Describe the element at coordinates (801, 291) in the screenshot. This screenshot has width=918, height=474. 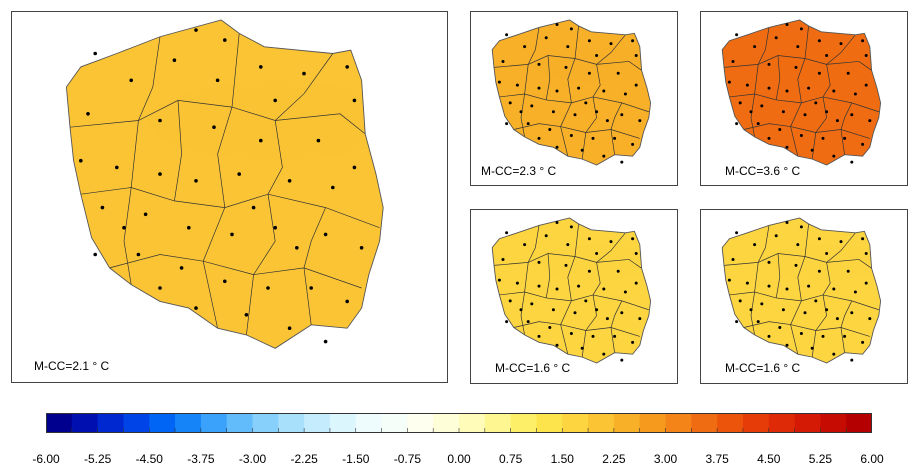
I see `temperature-field` at that location.